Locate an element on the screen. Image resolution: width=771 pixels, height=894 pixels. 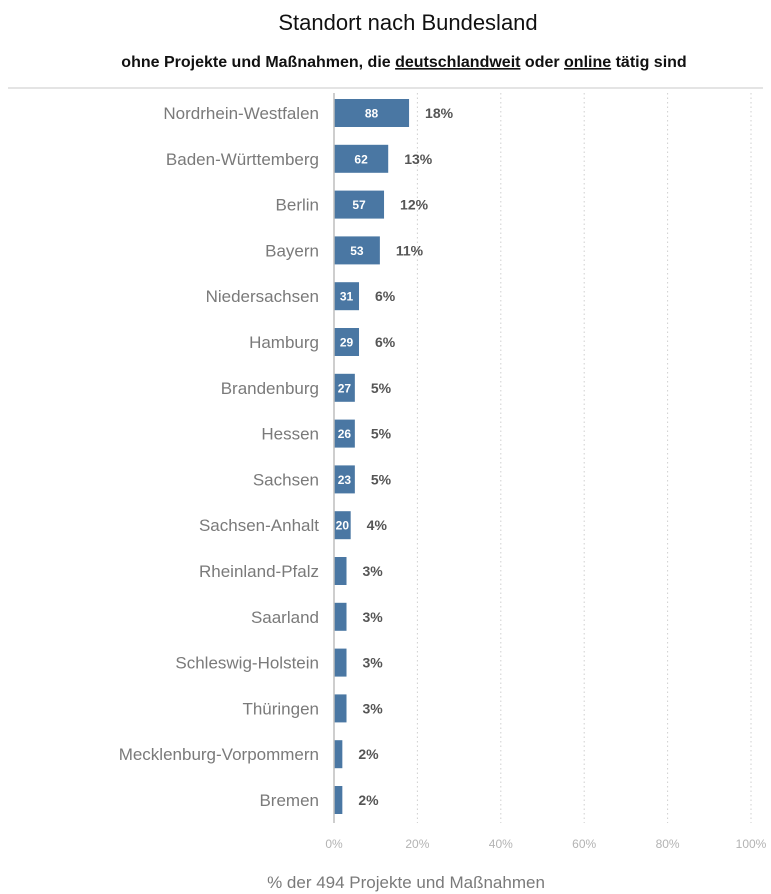
bar-count-label: 88 is located at coordinates (372, 114).